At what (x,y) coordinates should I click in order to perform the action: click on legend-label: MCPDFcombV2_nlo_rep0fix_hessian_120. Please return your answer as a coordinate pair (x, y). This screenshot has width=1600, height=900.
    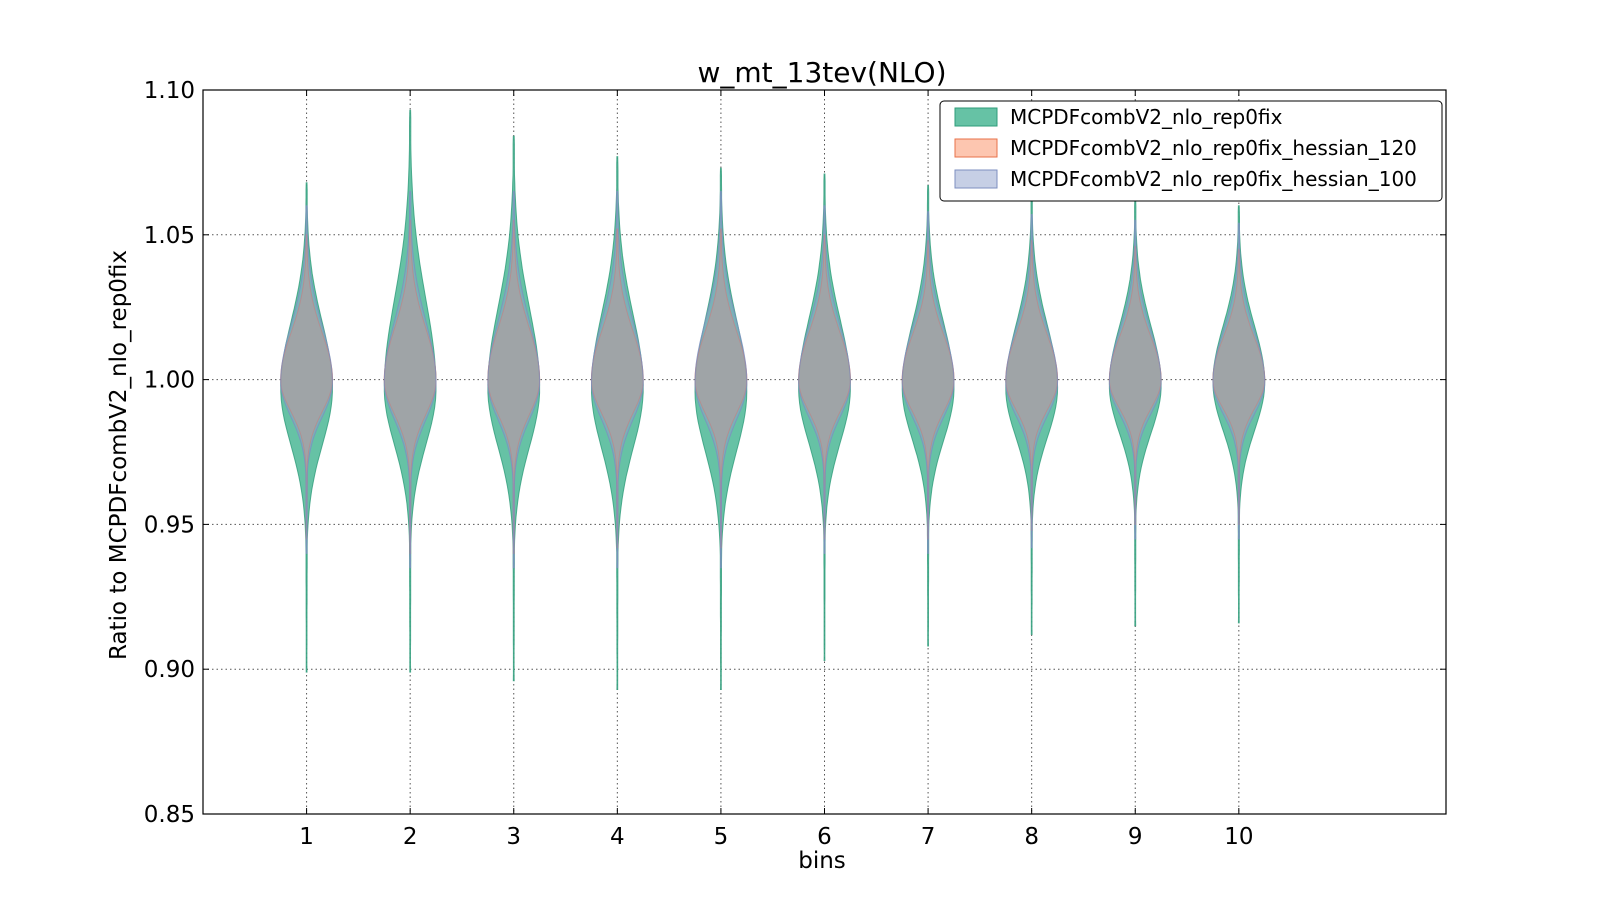
    Looking at the image, I should click on (1213, 148).